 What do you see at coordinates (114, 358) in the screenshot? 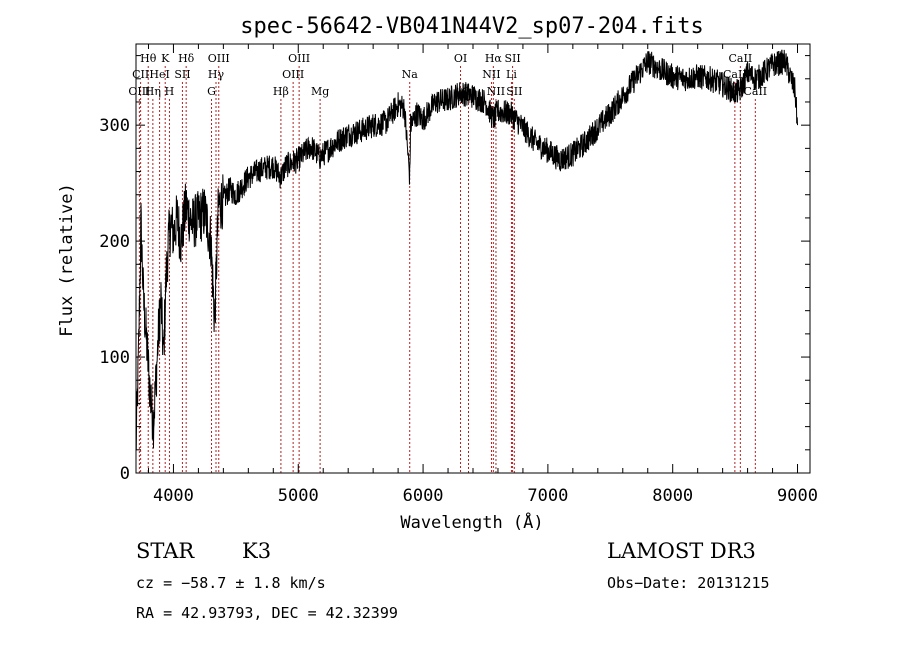
I see `y-tick-label: 100` at bounding box center [114, 358].